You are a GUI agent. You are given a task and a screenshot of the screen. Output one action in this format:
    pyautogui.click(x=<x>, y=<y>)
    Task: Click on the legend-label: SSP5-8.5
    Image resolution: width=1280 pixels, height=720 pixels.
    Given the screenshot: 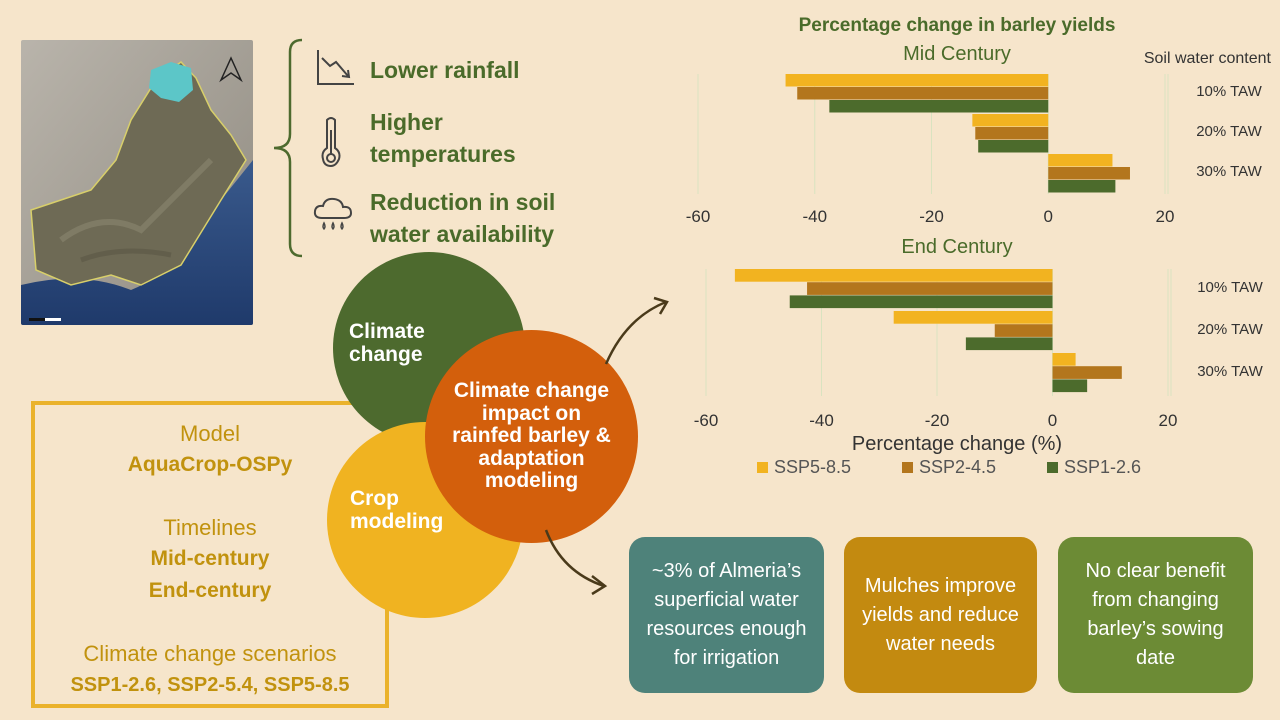 What is the action you would take?
    pyautogui.click(x=812, y=467)
    